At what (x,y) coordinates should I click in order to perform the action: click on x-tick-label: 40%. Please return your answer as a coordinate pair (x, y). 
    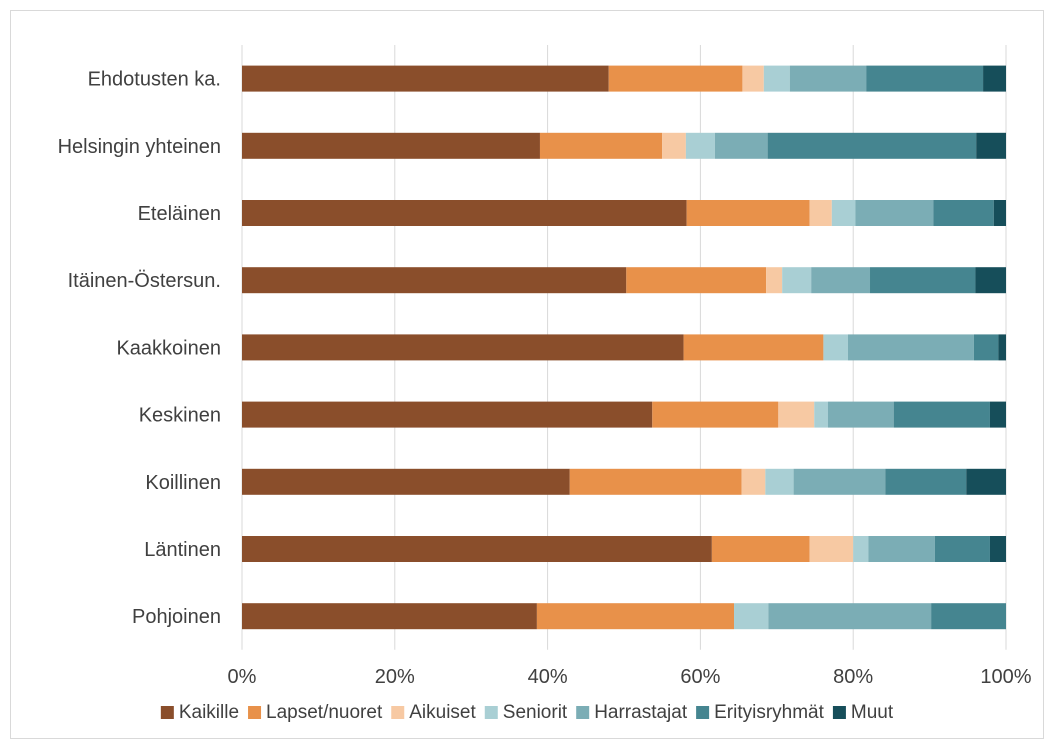
    Looking at the image, I should click on (548, 677).